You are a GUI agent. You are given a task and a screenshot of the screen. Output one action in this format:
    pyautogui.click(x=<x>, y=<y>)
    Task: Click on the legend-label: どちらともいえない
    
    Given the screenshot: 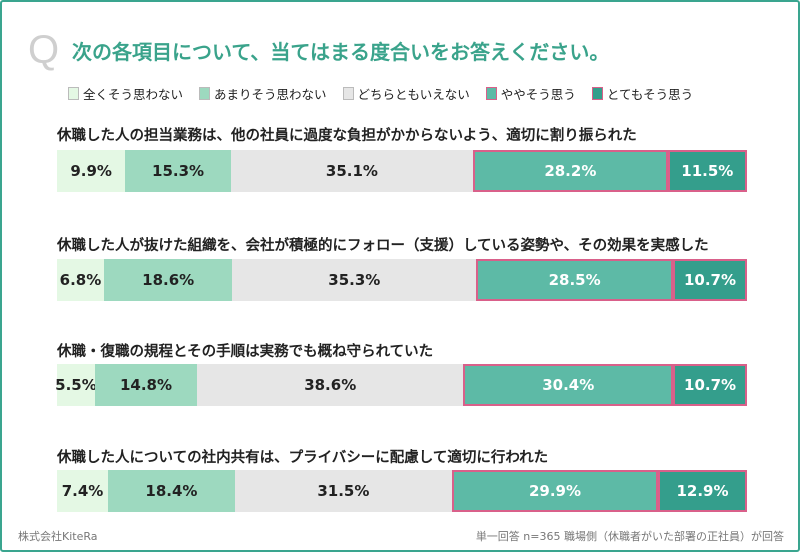 What is the action you would take?
    pyautogui.click(x=413, y=94)
    